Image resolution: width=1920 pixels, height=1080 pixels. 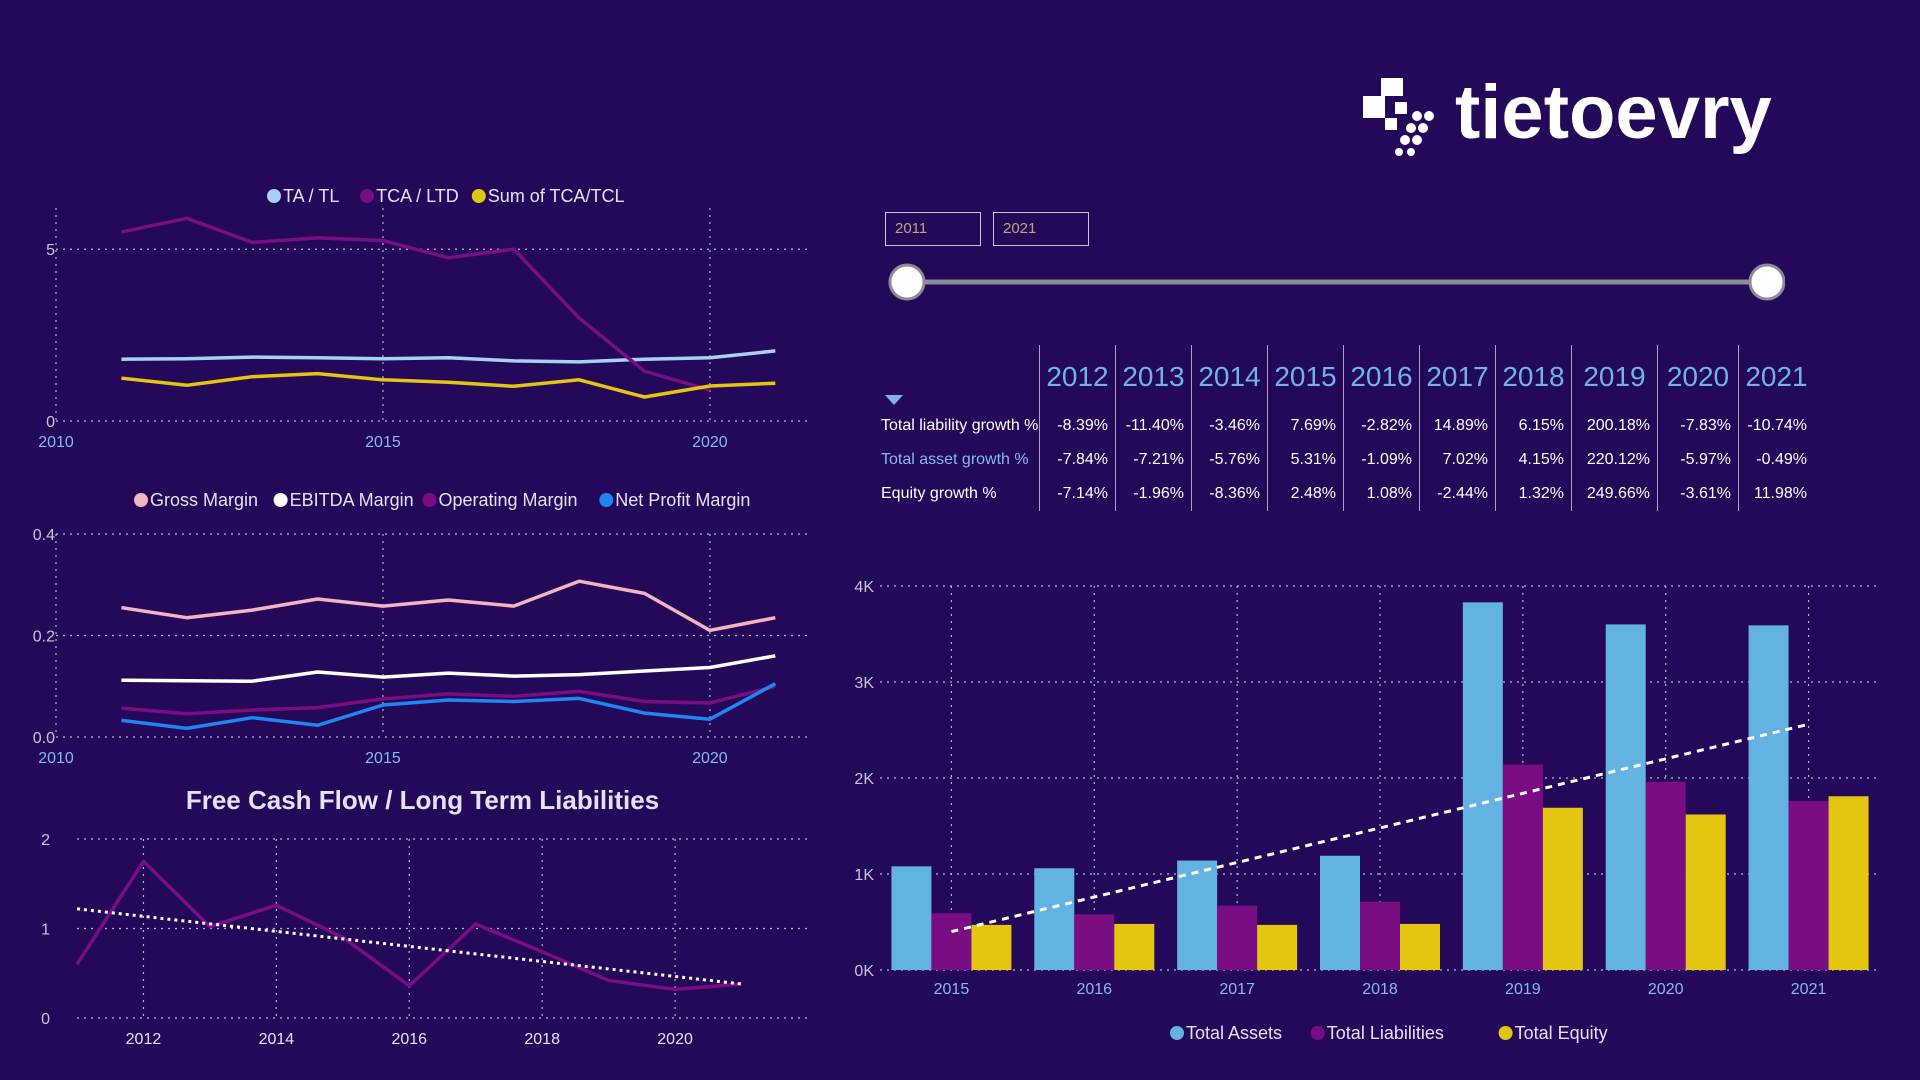 I want to click on column-header: 2021, so click(x=1776, y=377).